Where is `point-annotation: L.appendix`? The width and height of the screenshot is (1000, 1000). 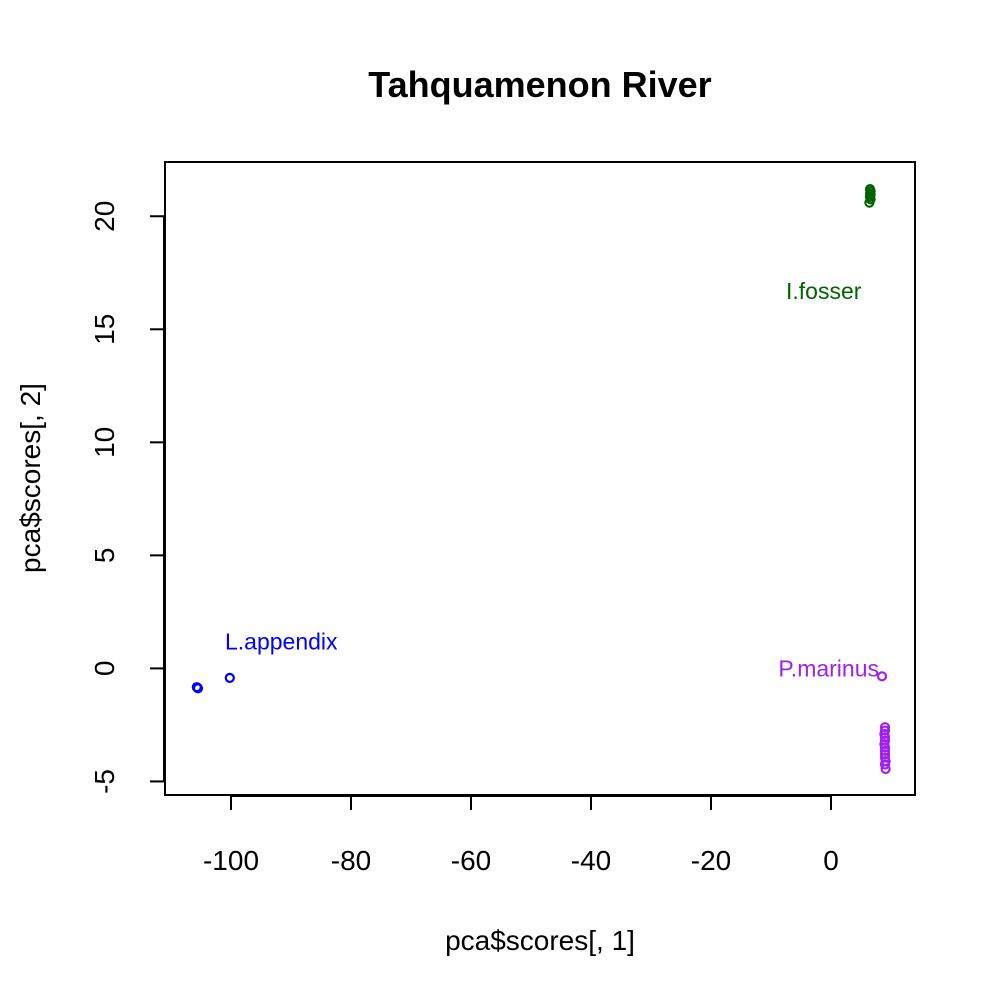
point-annotation: L.appendix is located at coordinates (281, 641).